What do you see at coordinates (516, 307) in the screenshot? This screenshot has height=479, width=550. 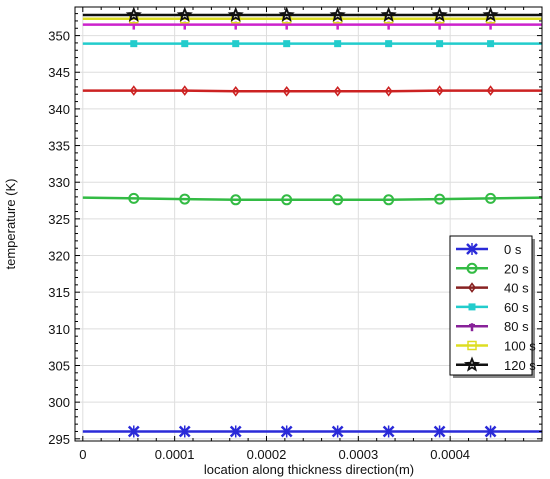 I see `legend-label: 60 s` at bounding box center [516, 307].